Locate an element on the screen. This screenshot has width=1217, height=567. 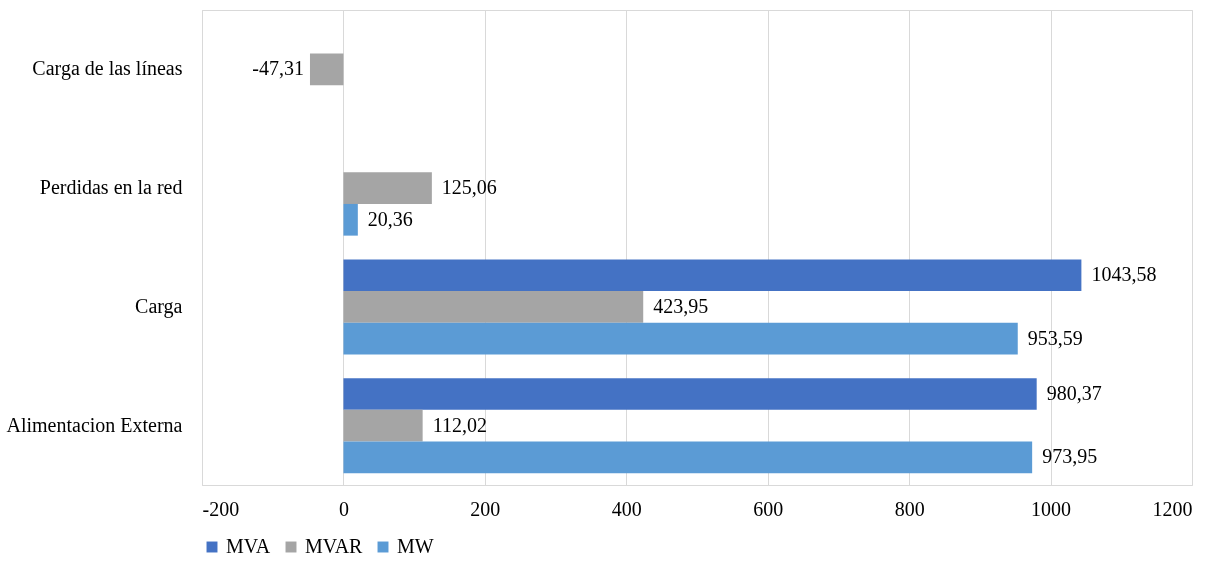
y-tick-label: Alimentacion Externa is located at coordinates (94, 424).